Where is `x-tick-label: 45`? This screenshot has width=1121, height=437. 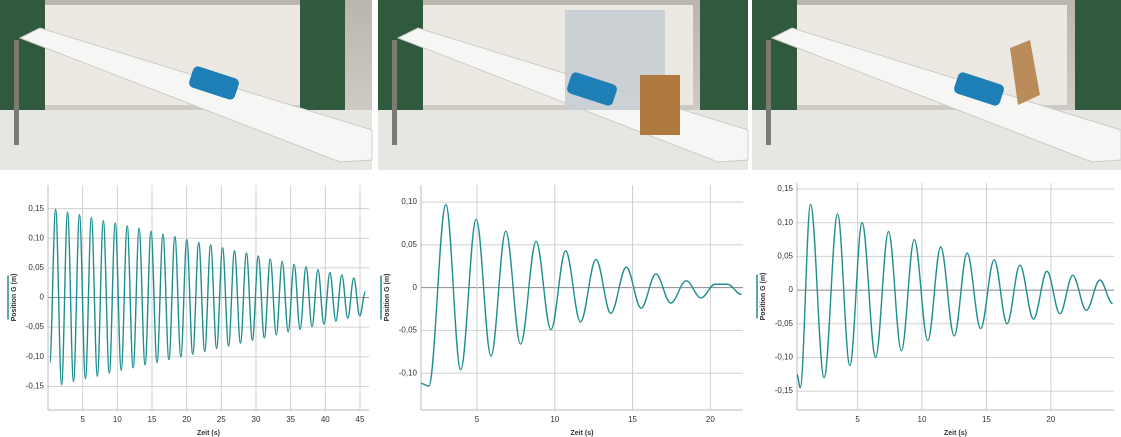 x-tick-label: 45 is located at coordinates (360, 419).